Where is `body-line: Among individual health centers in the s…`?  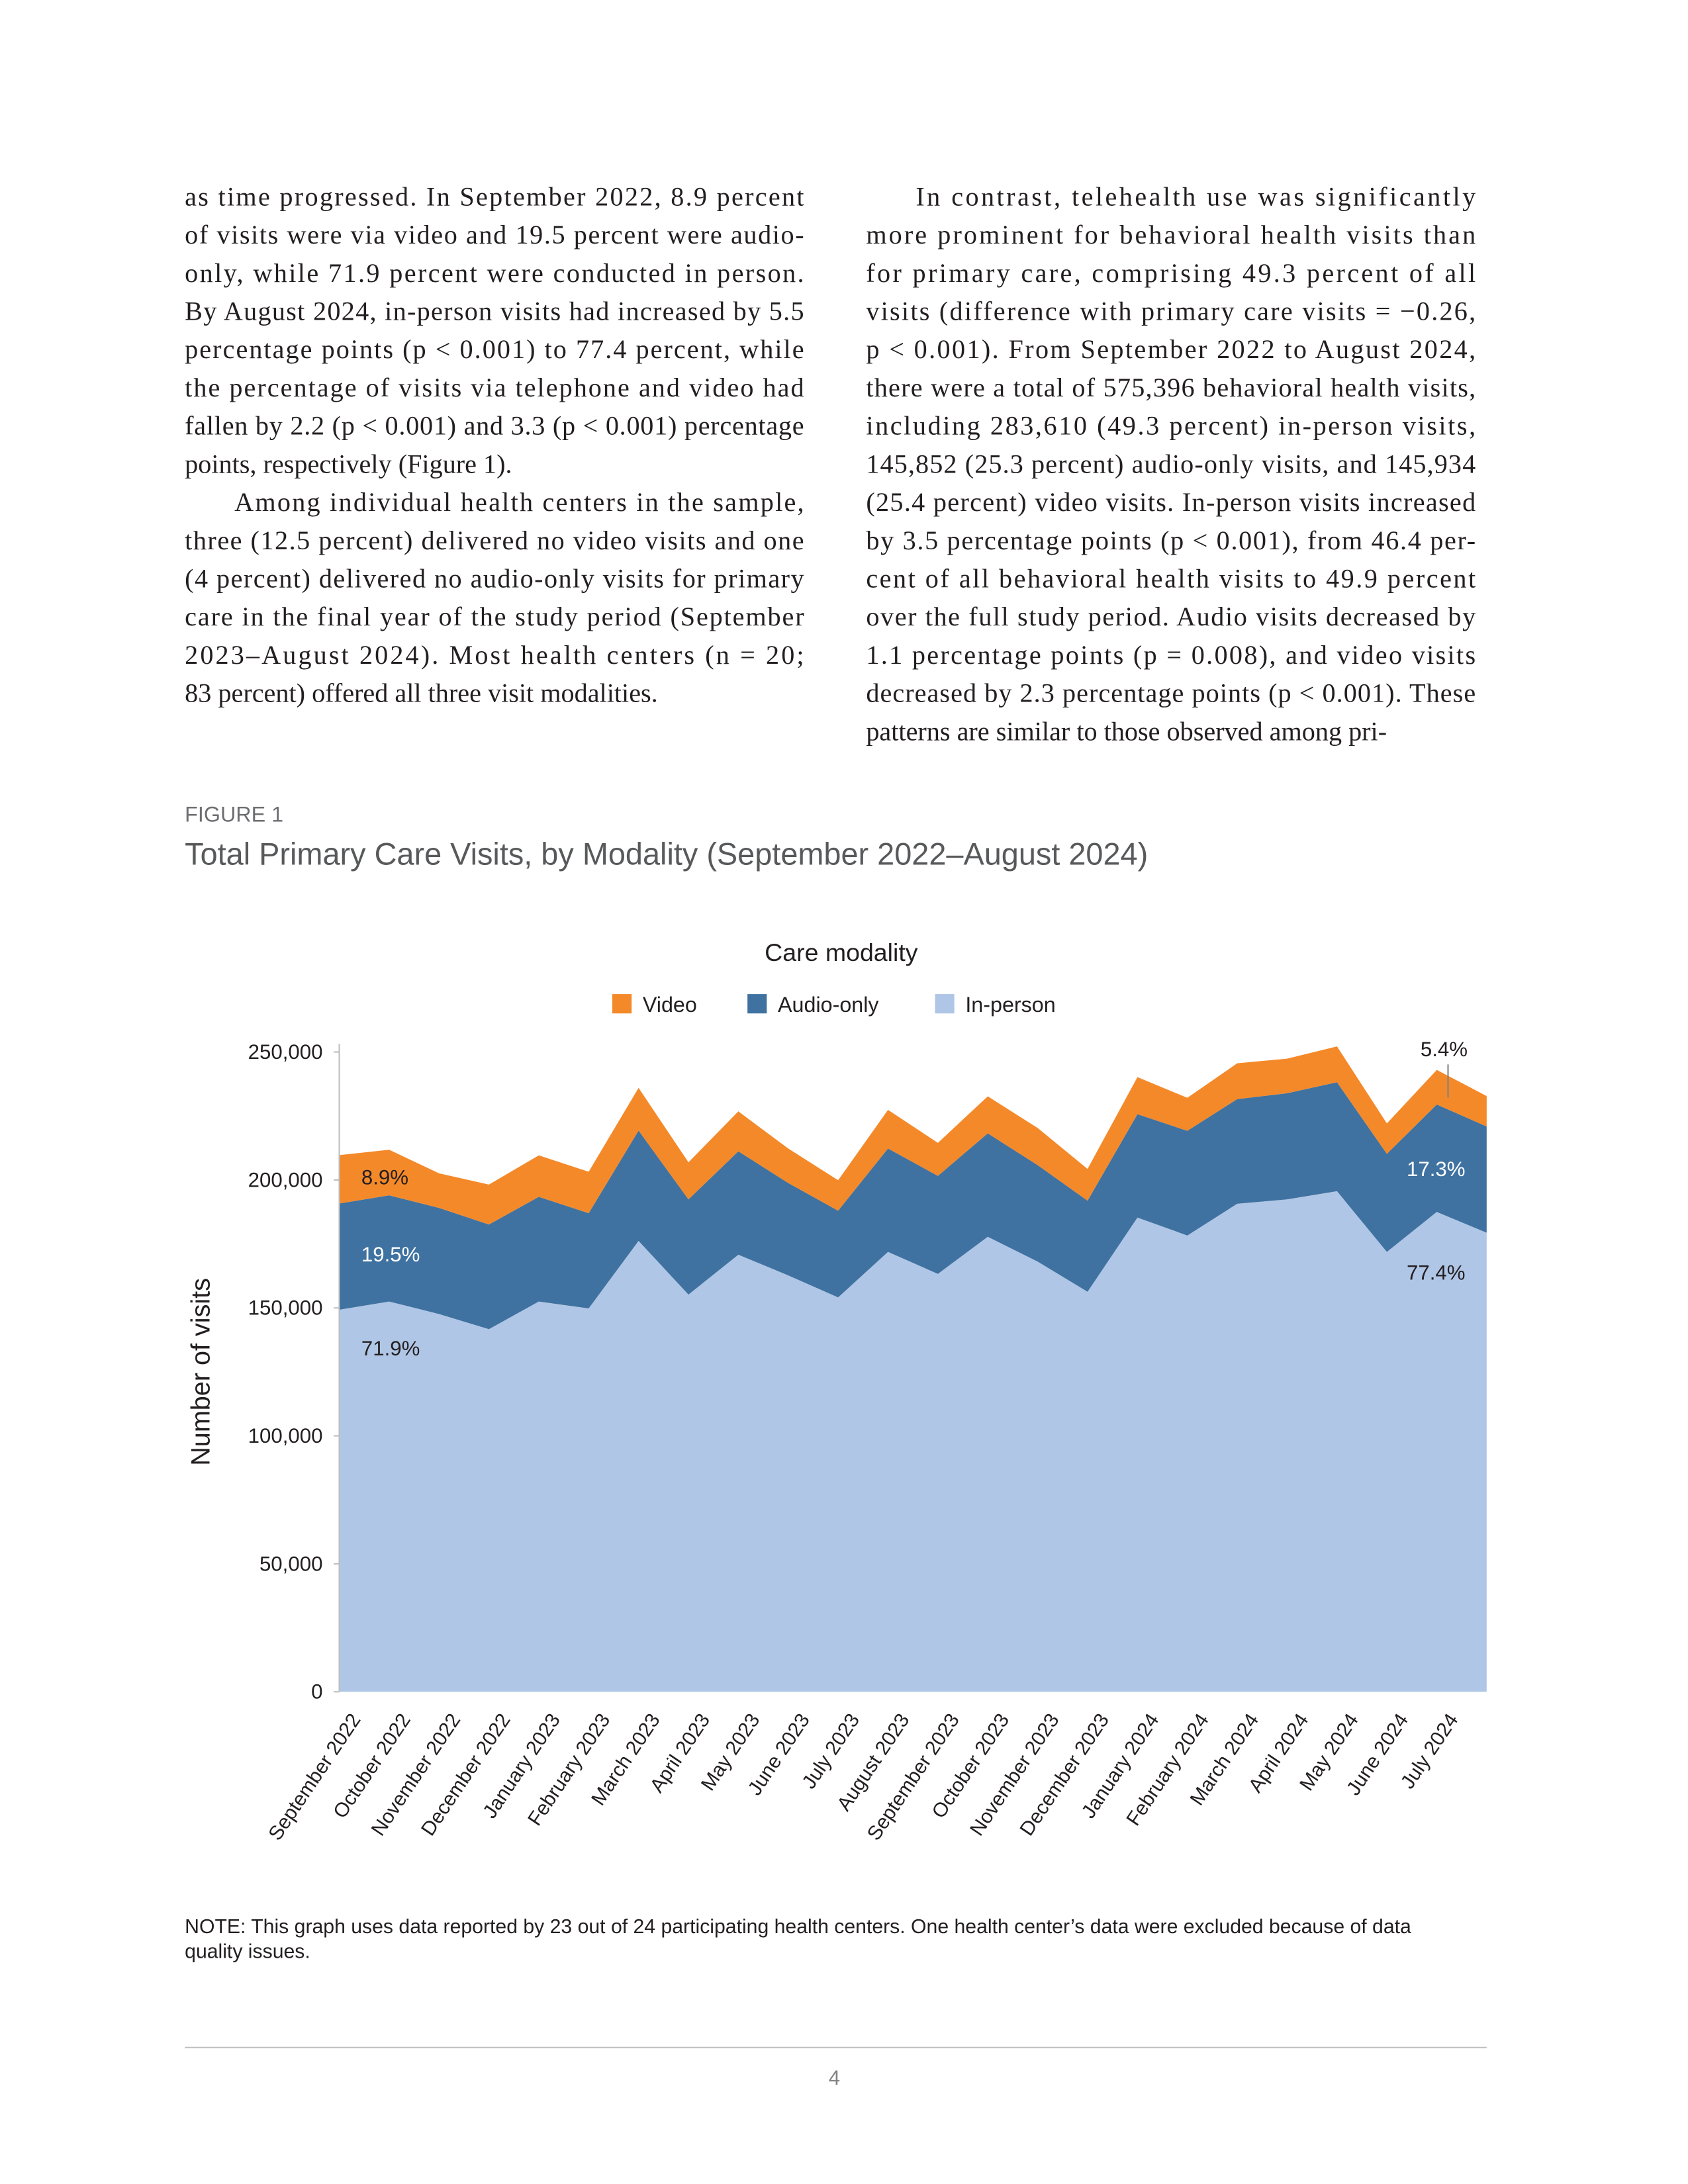
body-line: Among individual health centers in the s… is located at coordinates (519, 502).